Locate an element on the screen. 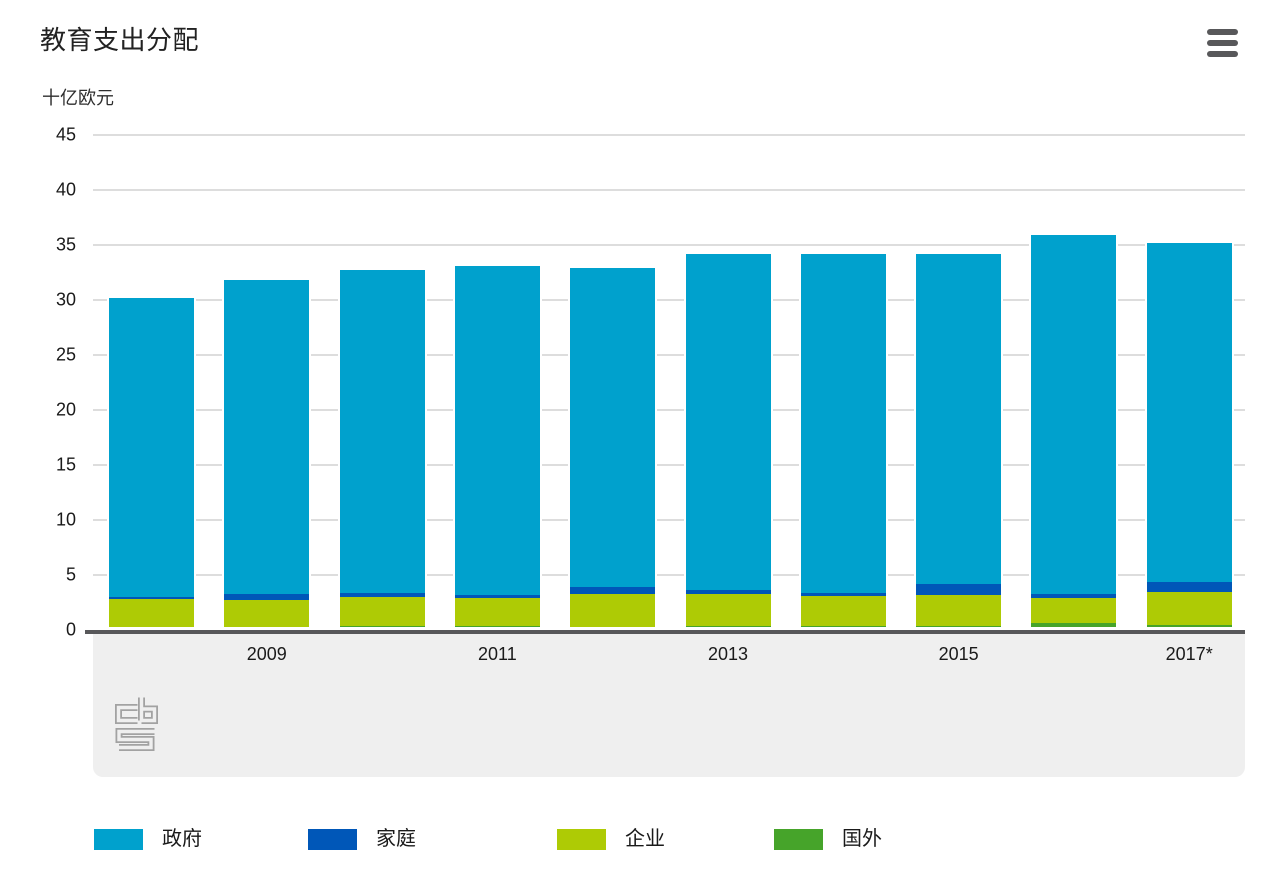 Image resolution: width=1265 pixels, height=884 pixels. bar-segment-2015-国外 is located at coordinates (959, 627).